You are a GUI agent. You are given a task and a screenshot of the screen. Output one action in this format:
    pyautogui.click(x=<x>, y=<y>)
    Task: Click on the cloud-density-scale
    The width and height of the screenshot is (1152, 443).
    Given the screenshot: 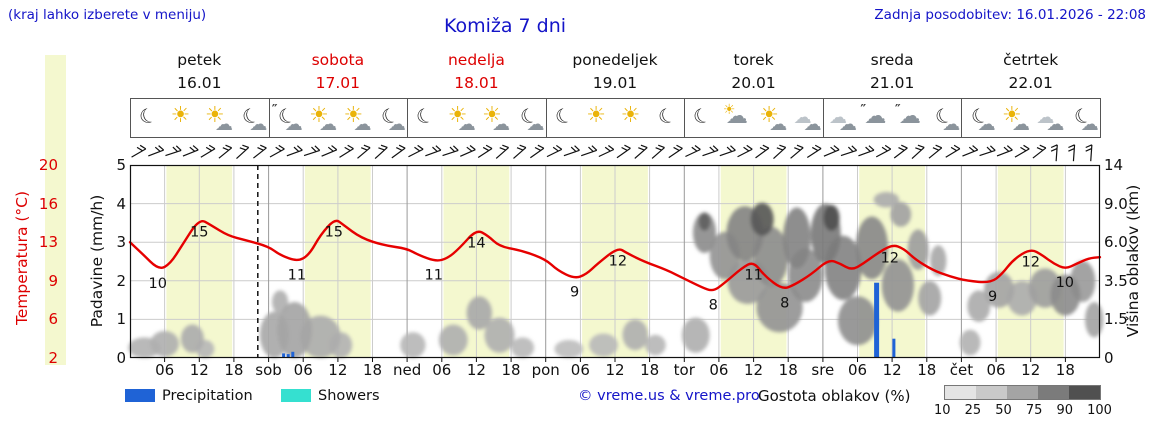 What is the action you would take?
    pyautogui.click(x=1022, y=392)
    